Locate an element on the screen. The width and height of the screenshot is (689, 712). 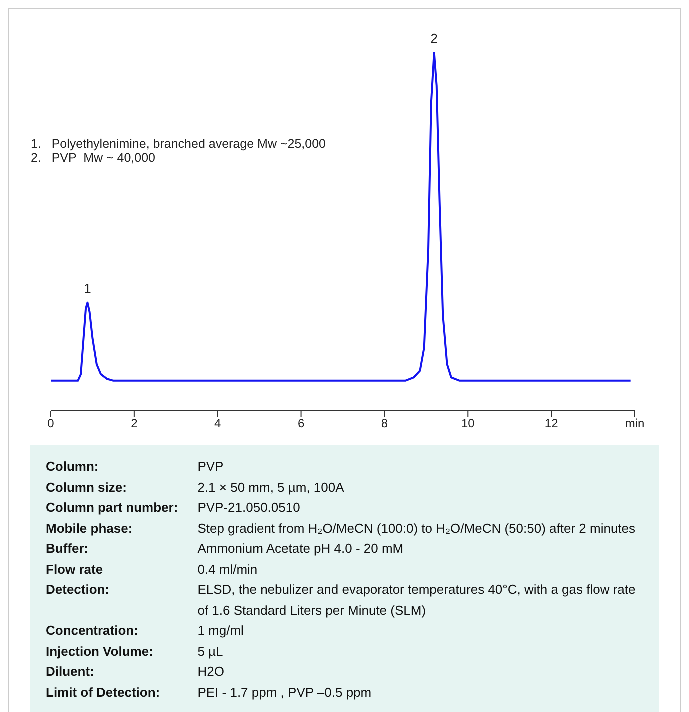
text: PEI - 1.7 ppm , PVP –0.5 ppm is located at coordinates (285, 693).